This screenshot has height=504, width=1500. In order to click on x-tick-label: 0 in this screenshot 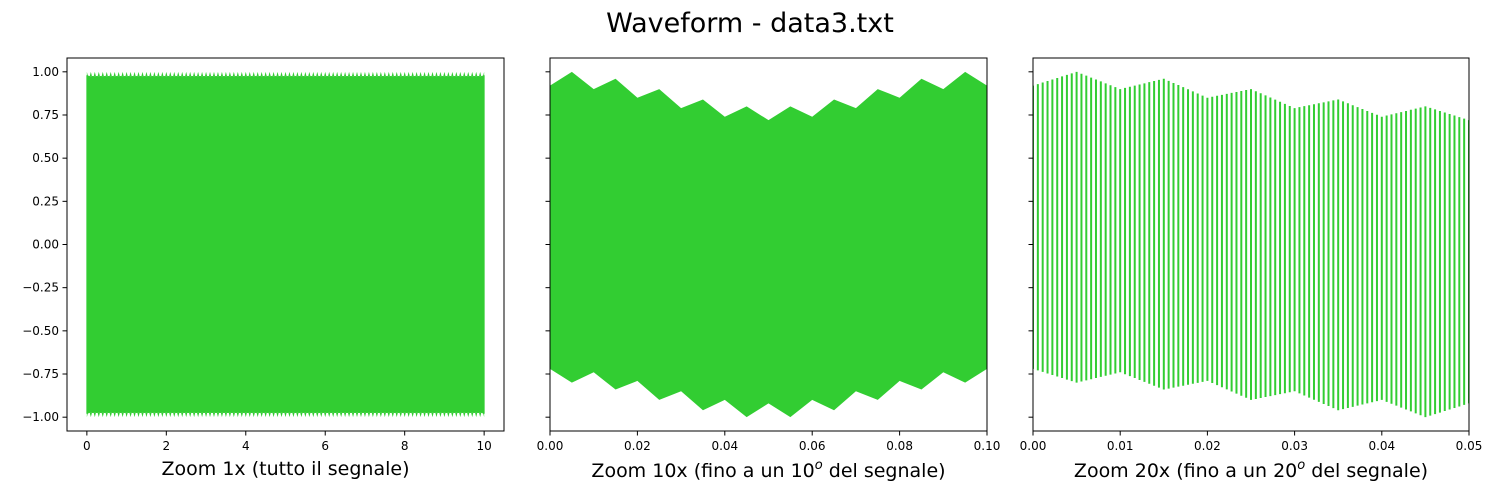, I will do `click(87, 446)`.